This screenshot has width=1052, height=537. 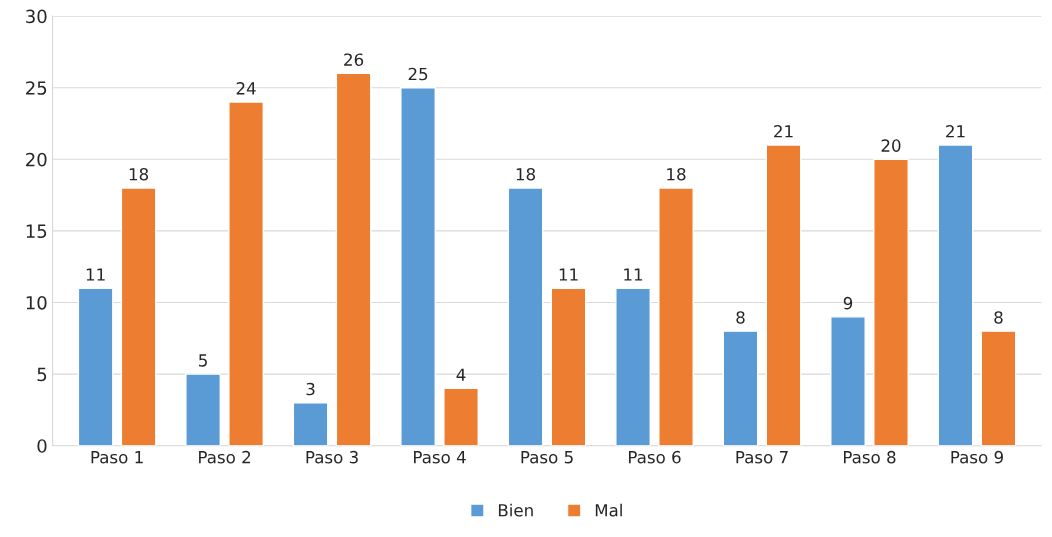 What do you see at coordinates (246, 88) in the screenshot?
I see `data-label: 24` at bounding box center [246, 88].